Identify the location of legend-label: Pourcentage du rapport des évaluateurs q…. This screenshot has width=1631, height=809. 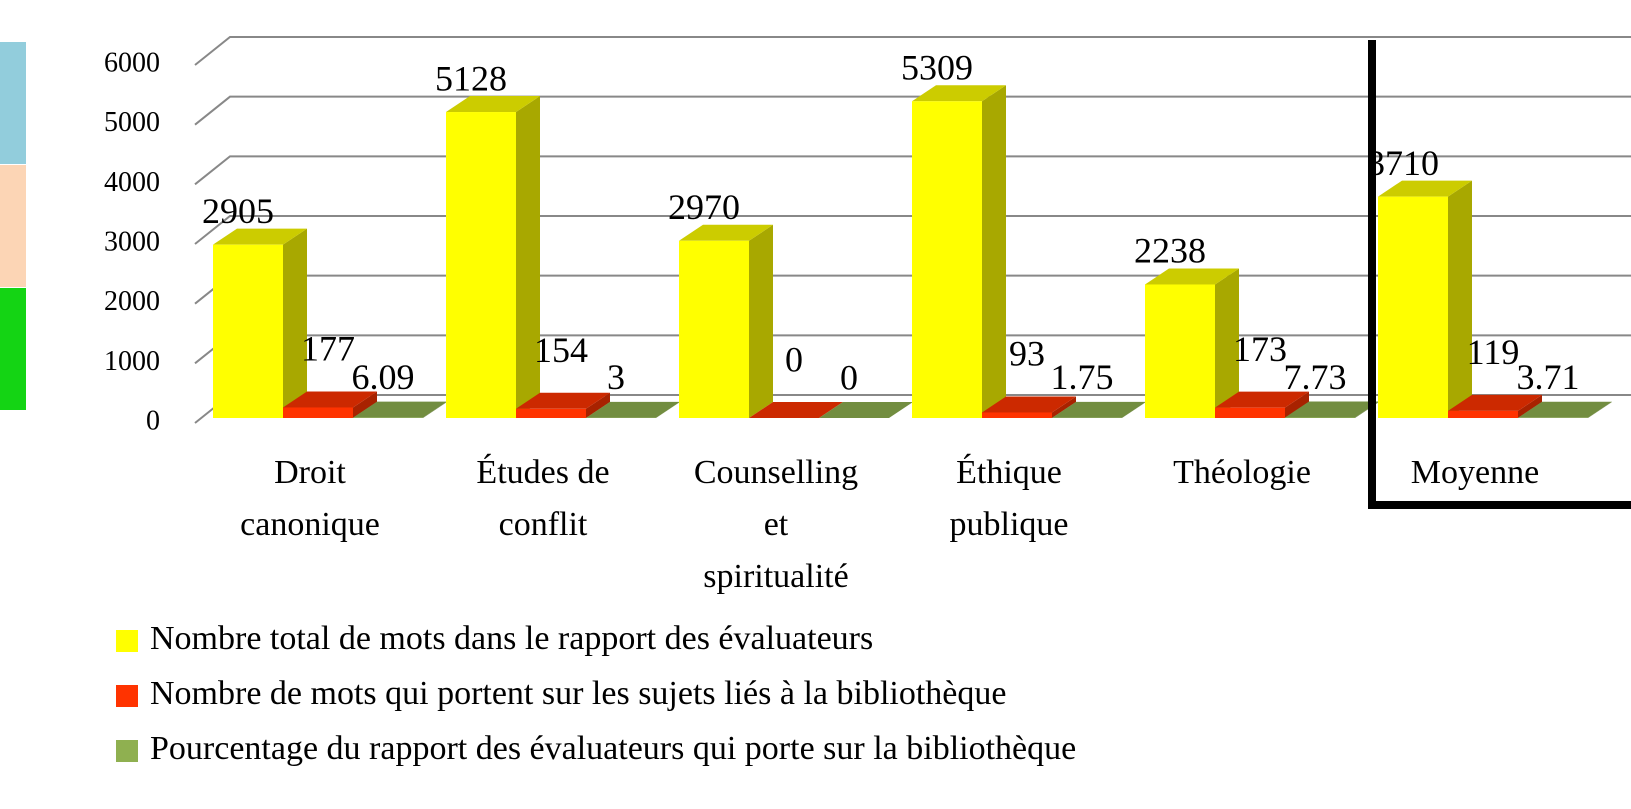
(613, 748).